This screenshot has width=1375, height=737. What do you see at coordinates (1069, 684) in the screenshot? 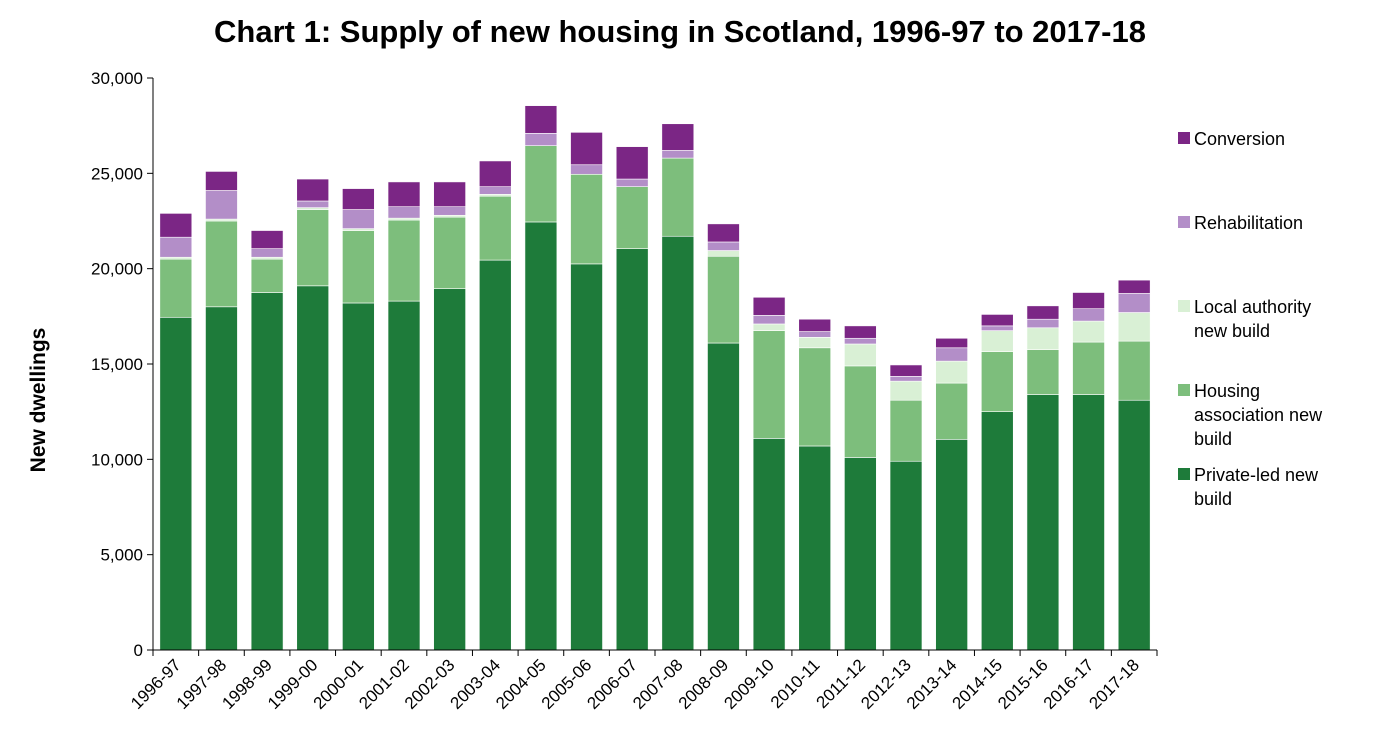
I see `x-tick-label: 2016-17` at bounding box center [1069, 684].